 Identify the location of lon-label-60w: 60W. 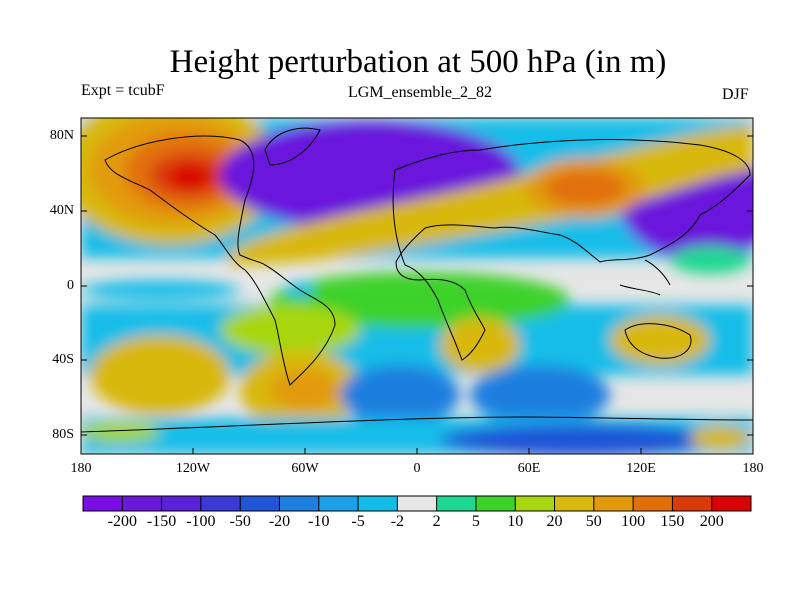
(305, 468).